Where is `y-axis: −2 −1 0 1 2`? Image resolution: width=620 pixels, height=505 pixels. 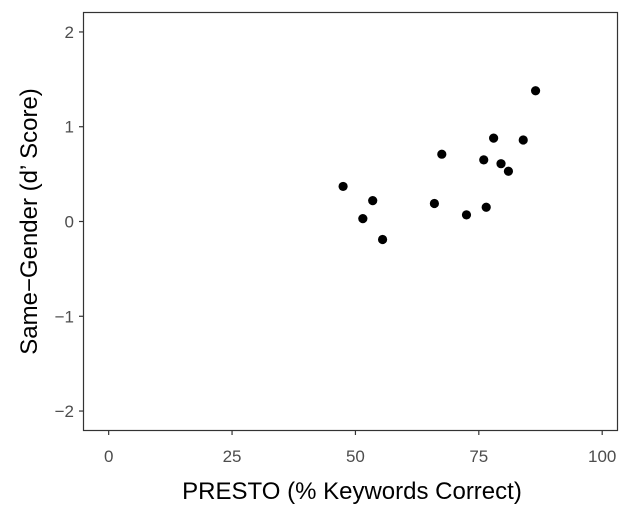
y-axis: −2 −1 0 1 2 is located at coordinates (69, 222).